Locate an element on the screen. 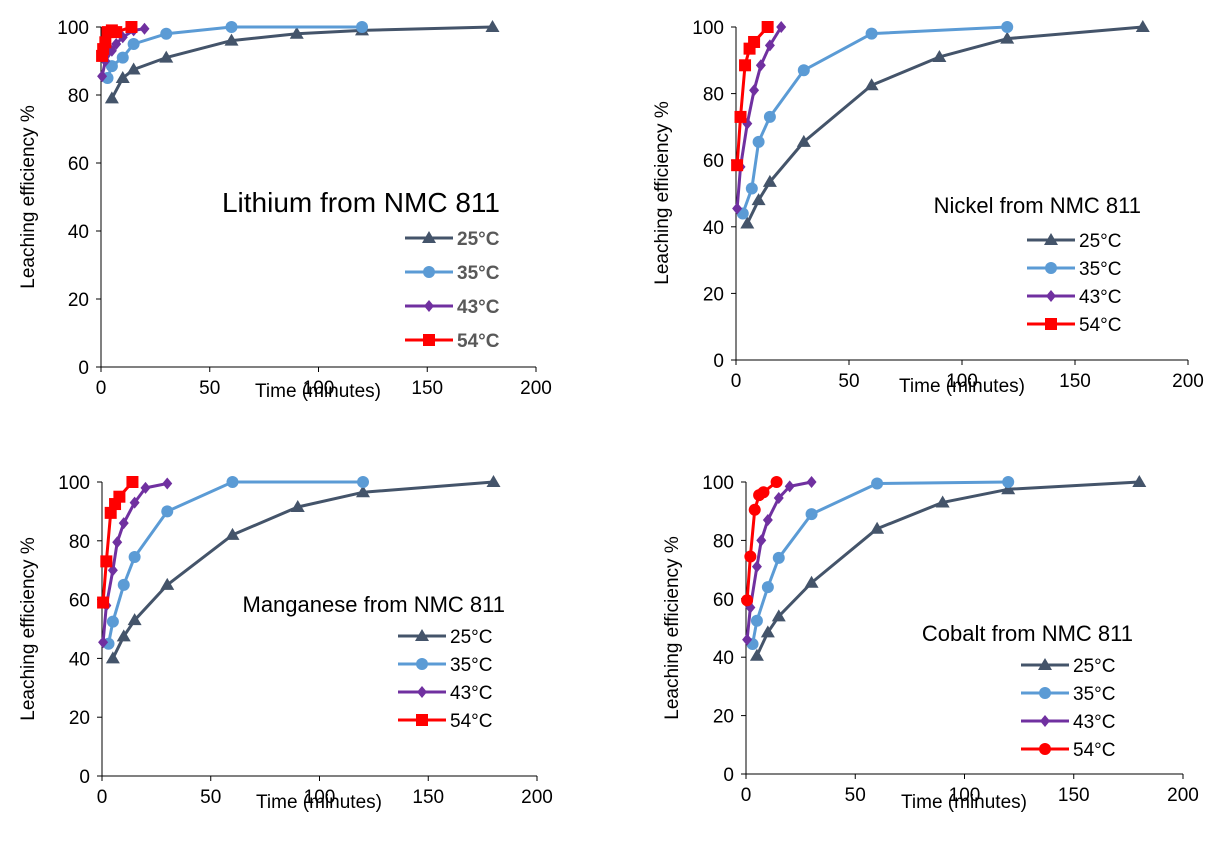 This screenshot has width=1214, height=855. chart-title: Manganese from NMC 811 is located at coordinates (374, 604).